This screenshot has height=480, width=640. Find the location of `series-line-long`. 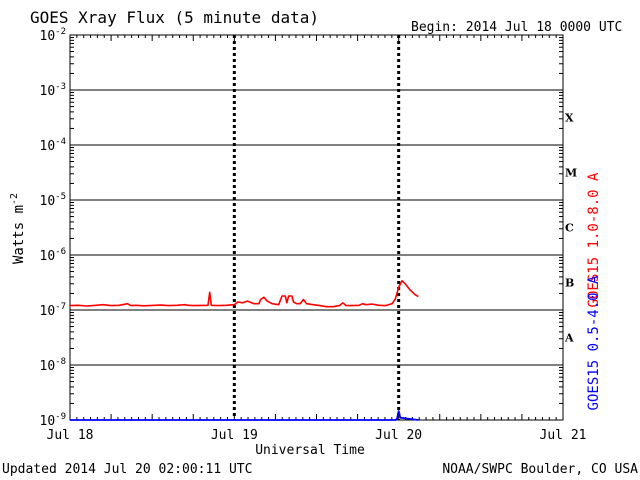

series-line-long is located at coordinates (244, 293).